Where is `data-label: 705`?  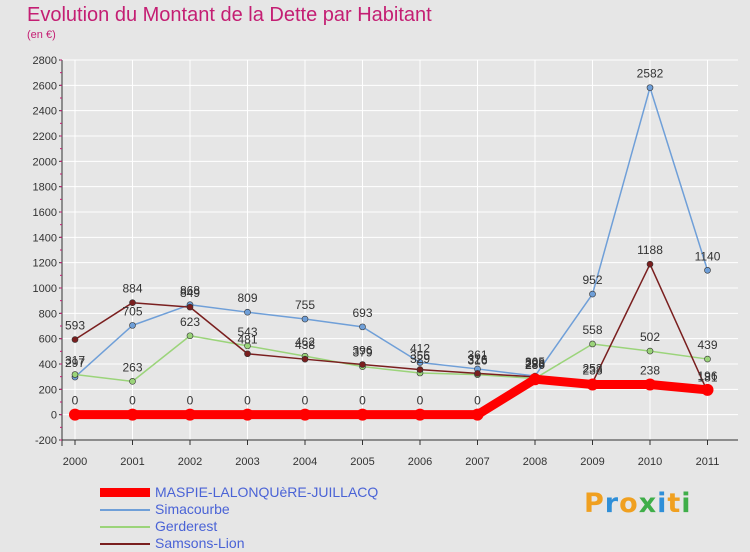 data-label: 705 is located at coordinates (132, 311).